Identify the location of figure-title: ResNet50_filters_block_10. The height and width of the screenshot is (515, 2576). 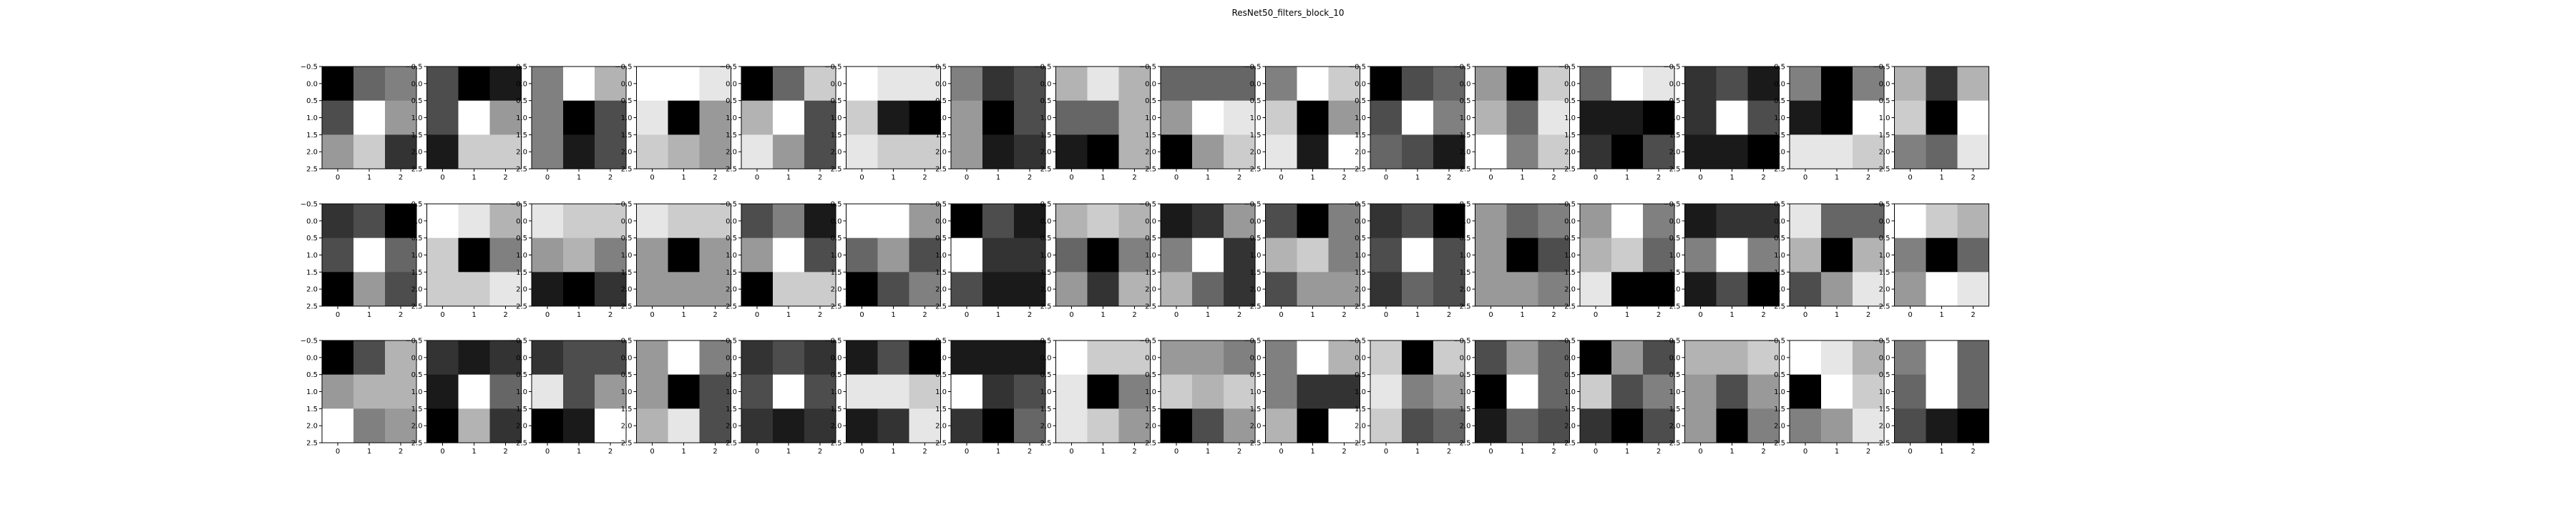
(1287, 13).